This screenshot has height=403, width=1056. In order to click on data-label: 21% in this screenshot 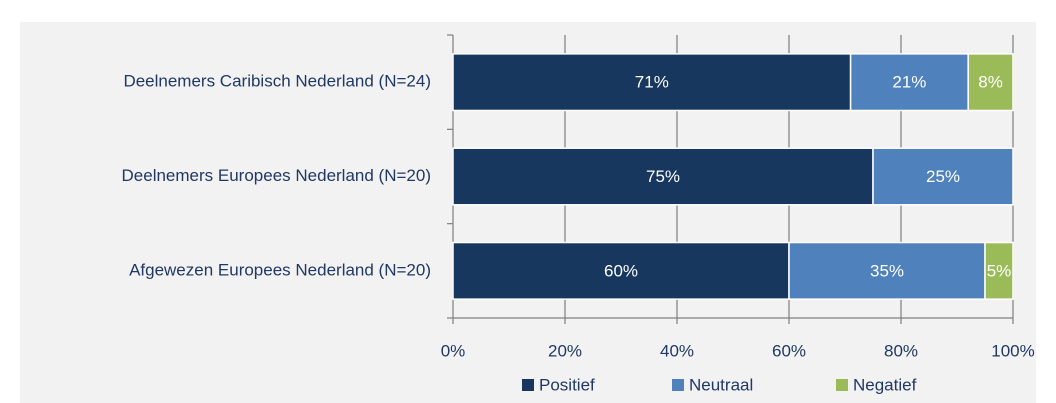, I will do `click(909, 82)`.